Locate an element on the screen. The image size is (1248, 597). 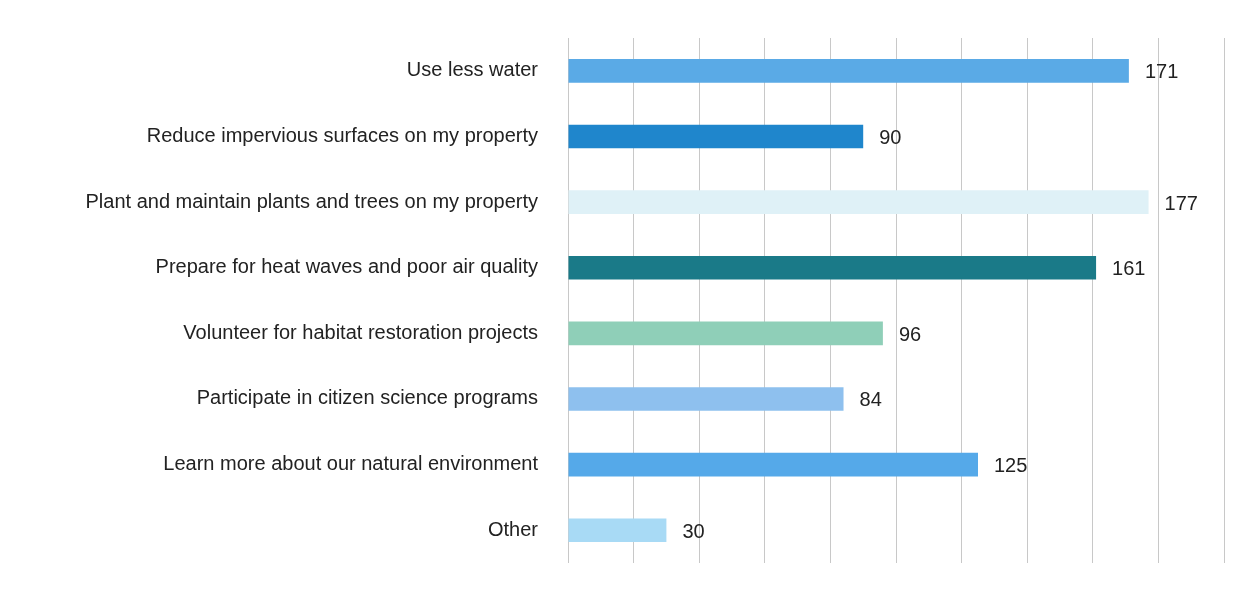
data-label: 125 is located at coordinates (1011, 465).